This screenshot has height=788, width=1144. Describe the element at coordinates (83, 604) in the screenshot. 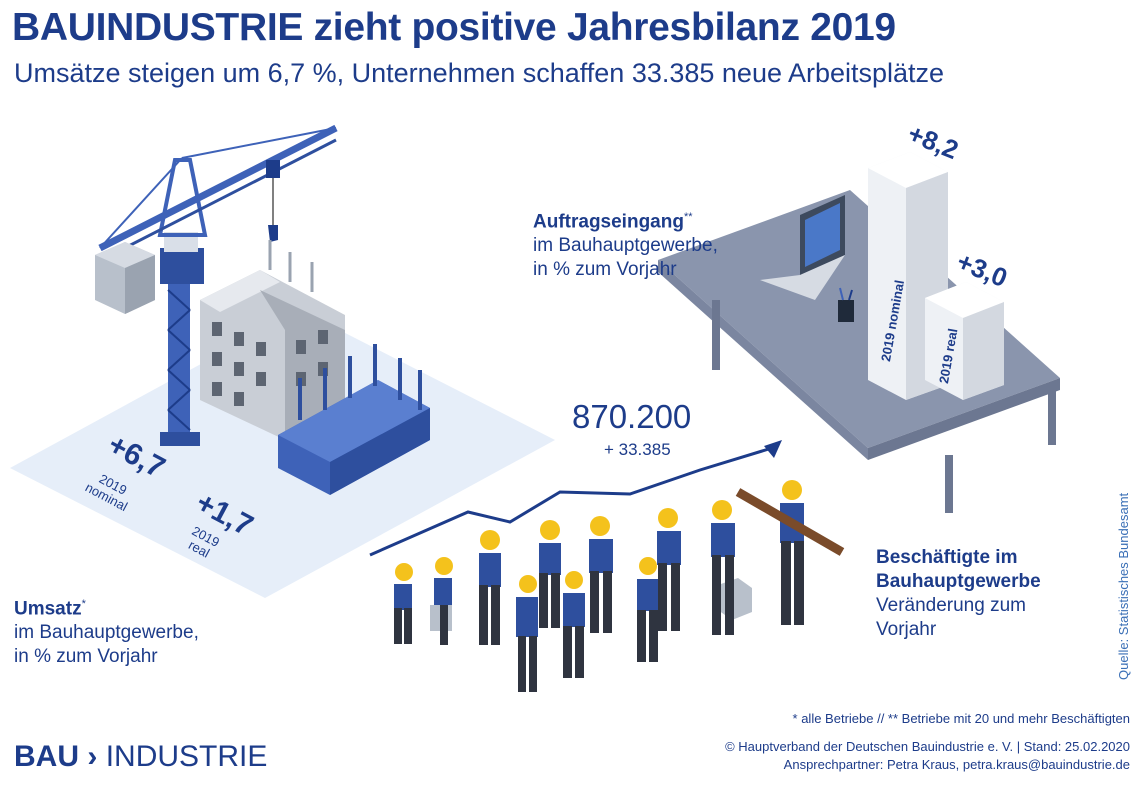

I see `umsatz-footnote-marker: *` at that location.